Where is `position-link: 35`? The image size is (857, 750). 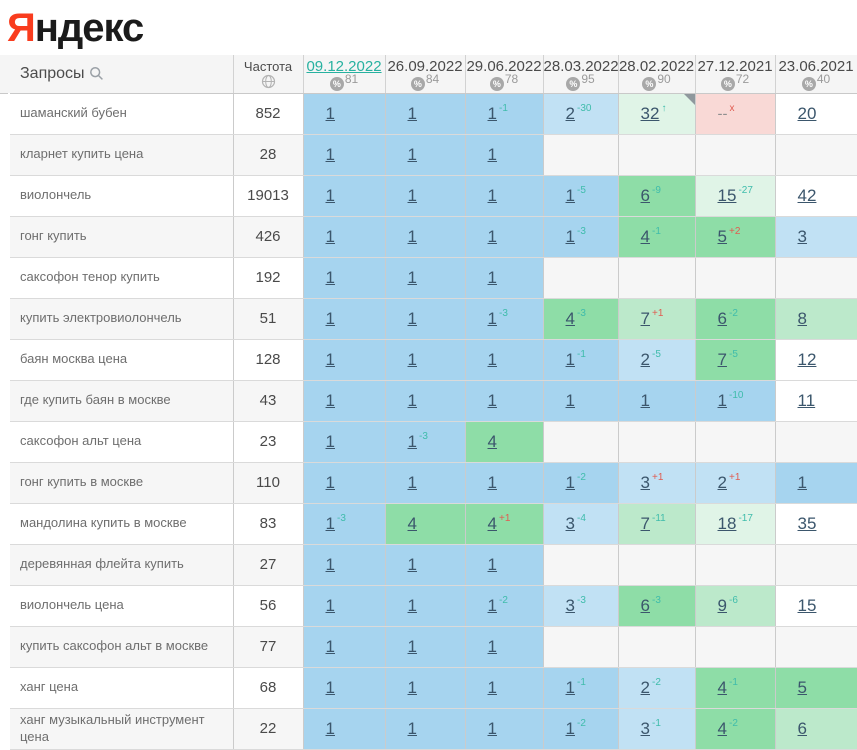
position-link: 35 is located at coordinates (807, 523).